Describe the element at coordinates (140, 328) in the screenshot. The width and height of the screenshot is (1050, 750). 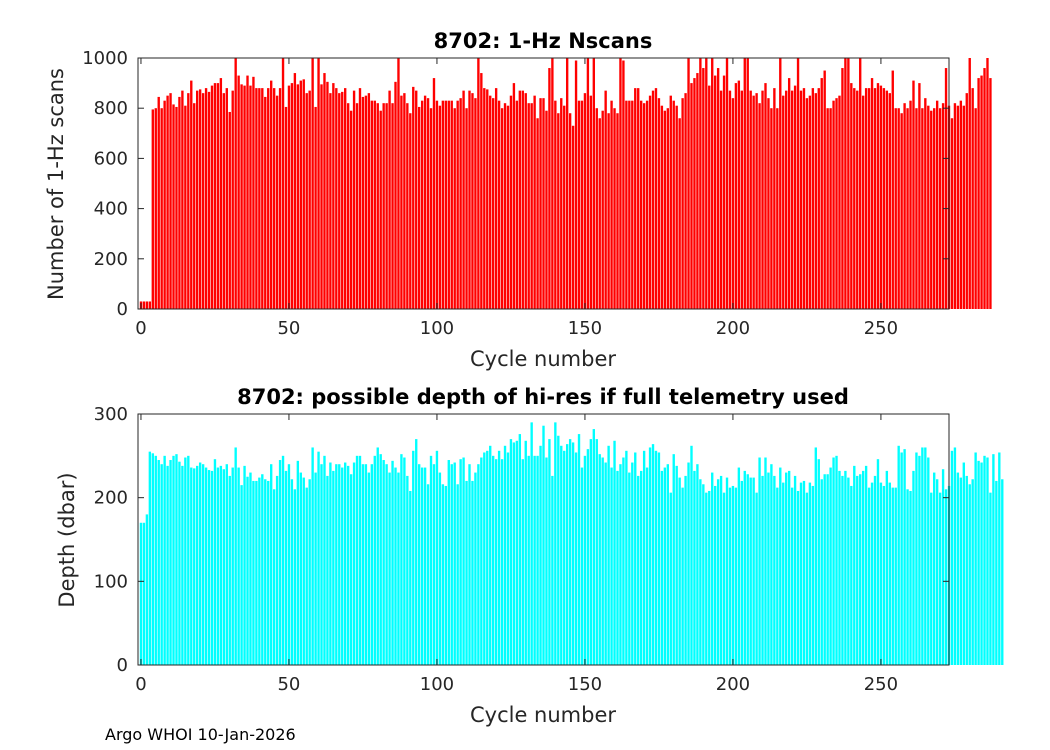
I see `x-tick-label: 0` at that location.